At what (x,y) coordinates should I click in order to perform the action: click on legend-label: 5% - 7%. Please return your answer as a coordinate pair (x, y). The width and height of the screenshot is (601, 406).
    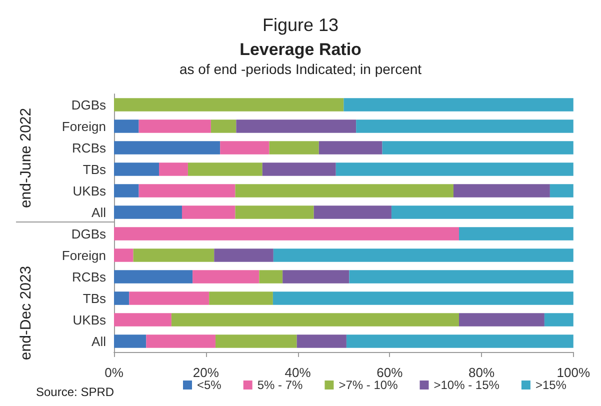
    Looking at the image, I should click on (280, 385).